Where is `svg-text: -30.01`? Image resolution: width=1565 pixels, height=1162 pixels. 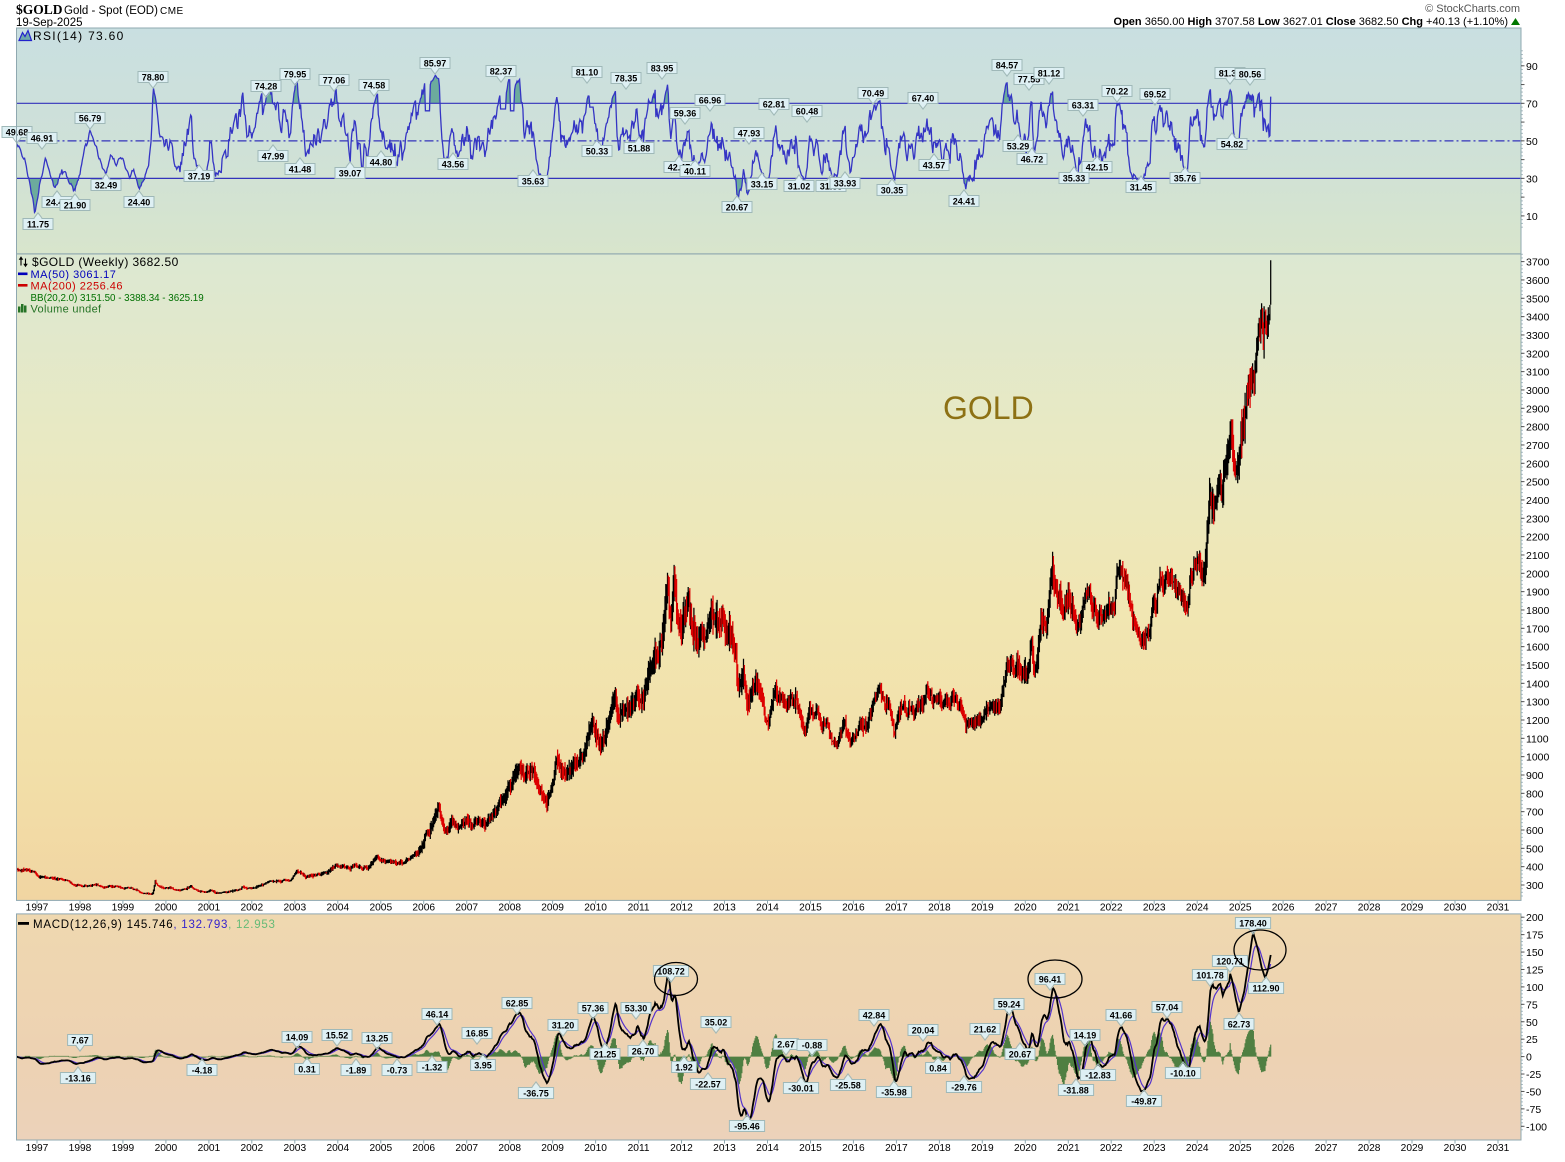
svg-text: -30.01 is located at coordinates (801, 1088).